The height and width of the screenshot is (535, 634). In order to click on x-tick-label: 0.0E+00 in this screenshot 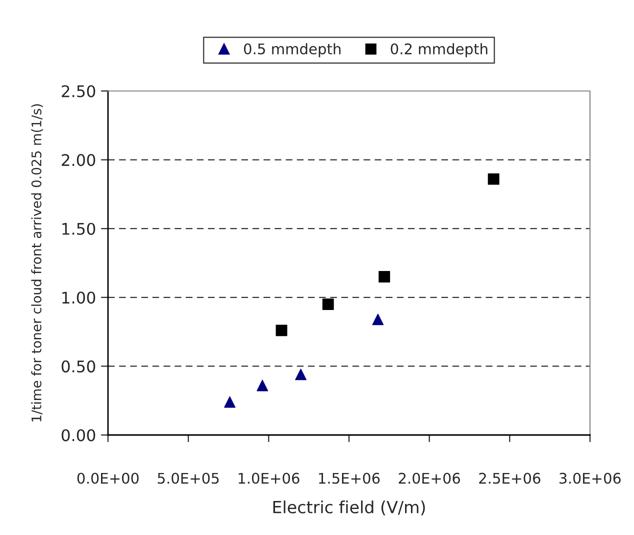, I will do `click(108, 478)`.